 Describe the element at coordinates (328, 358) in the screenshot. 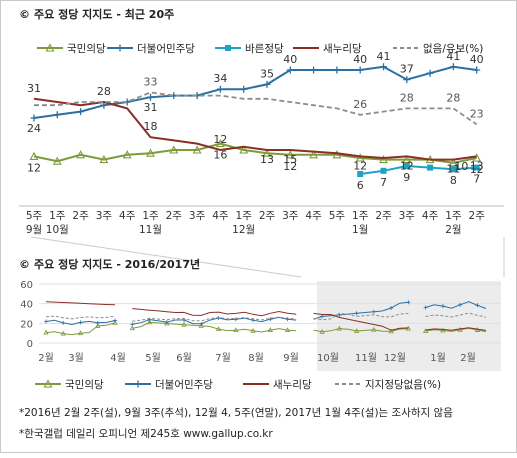

I see `x-tick-label: 10월` at that location.